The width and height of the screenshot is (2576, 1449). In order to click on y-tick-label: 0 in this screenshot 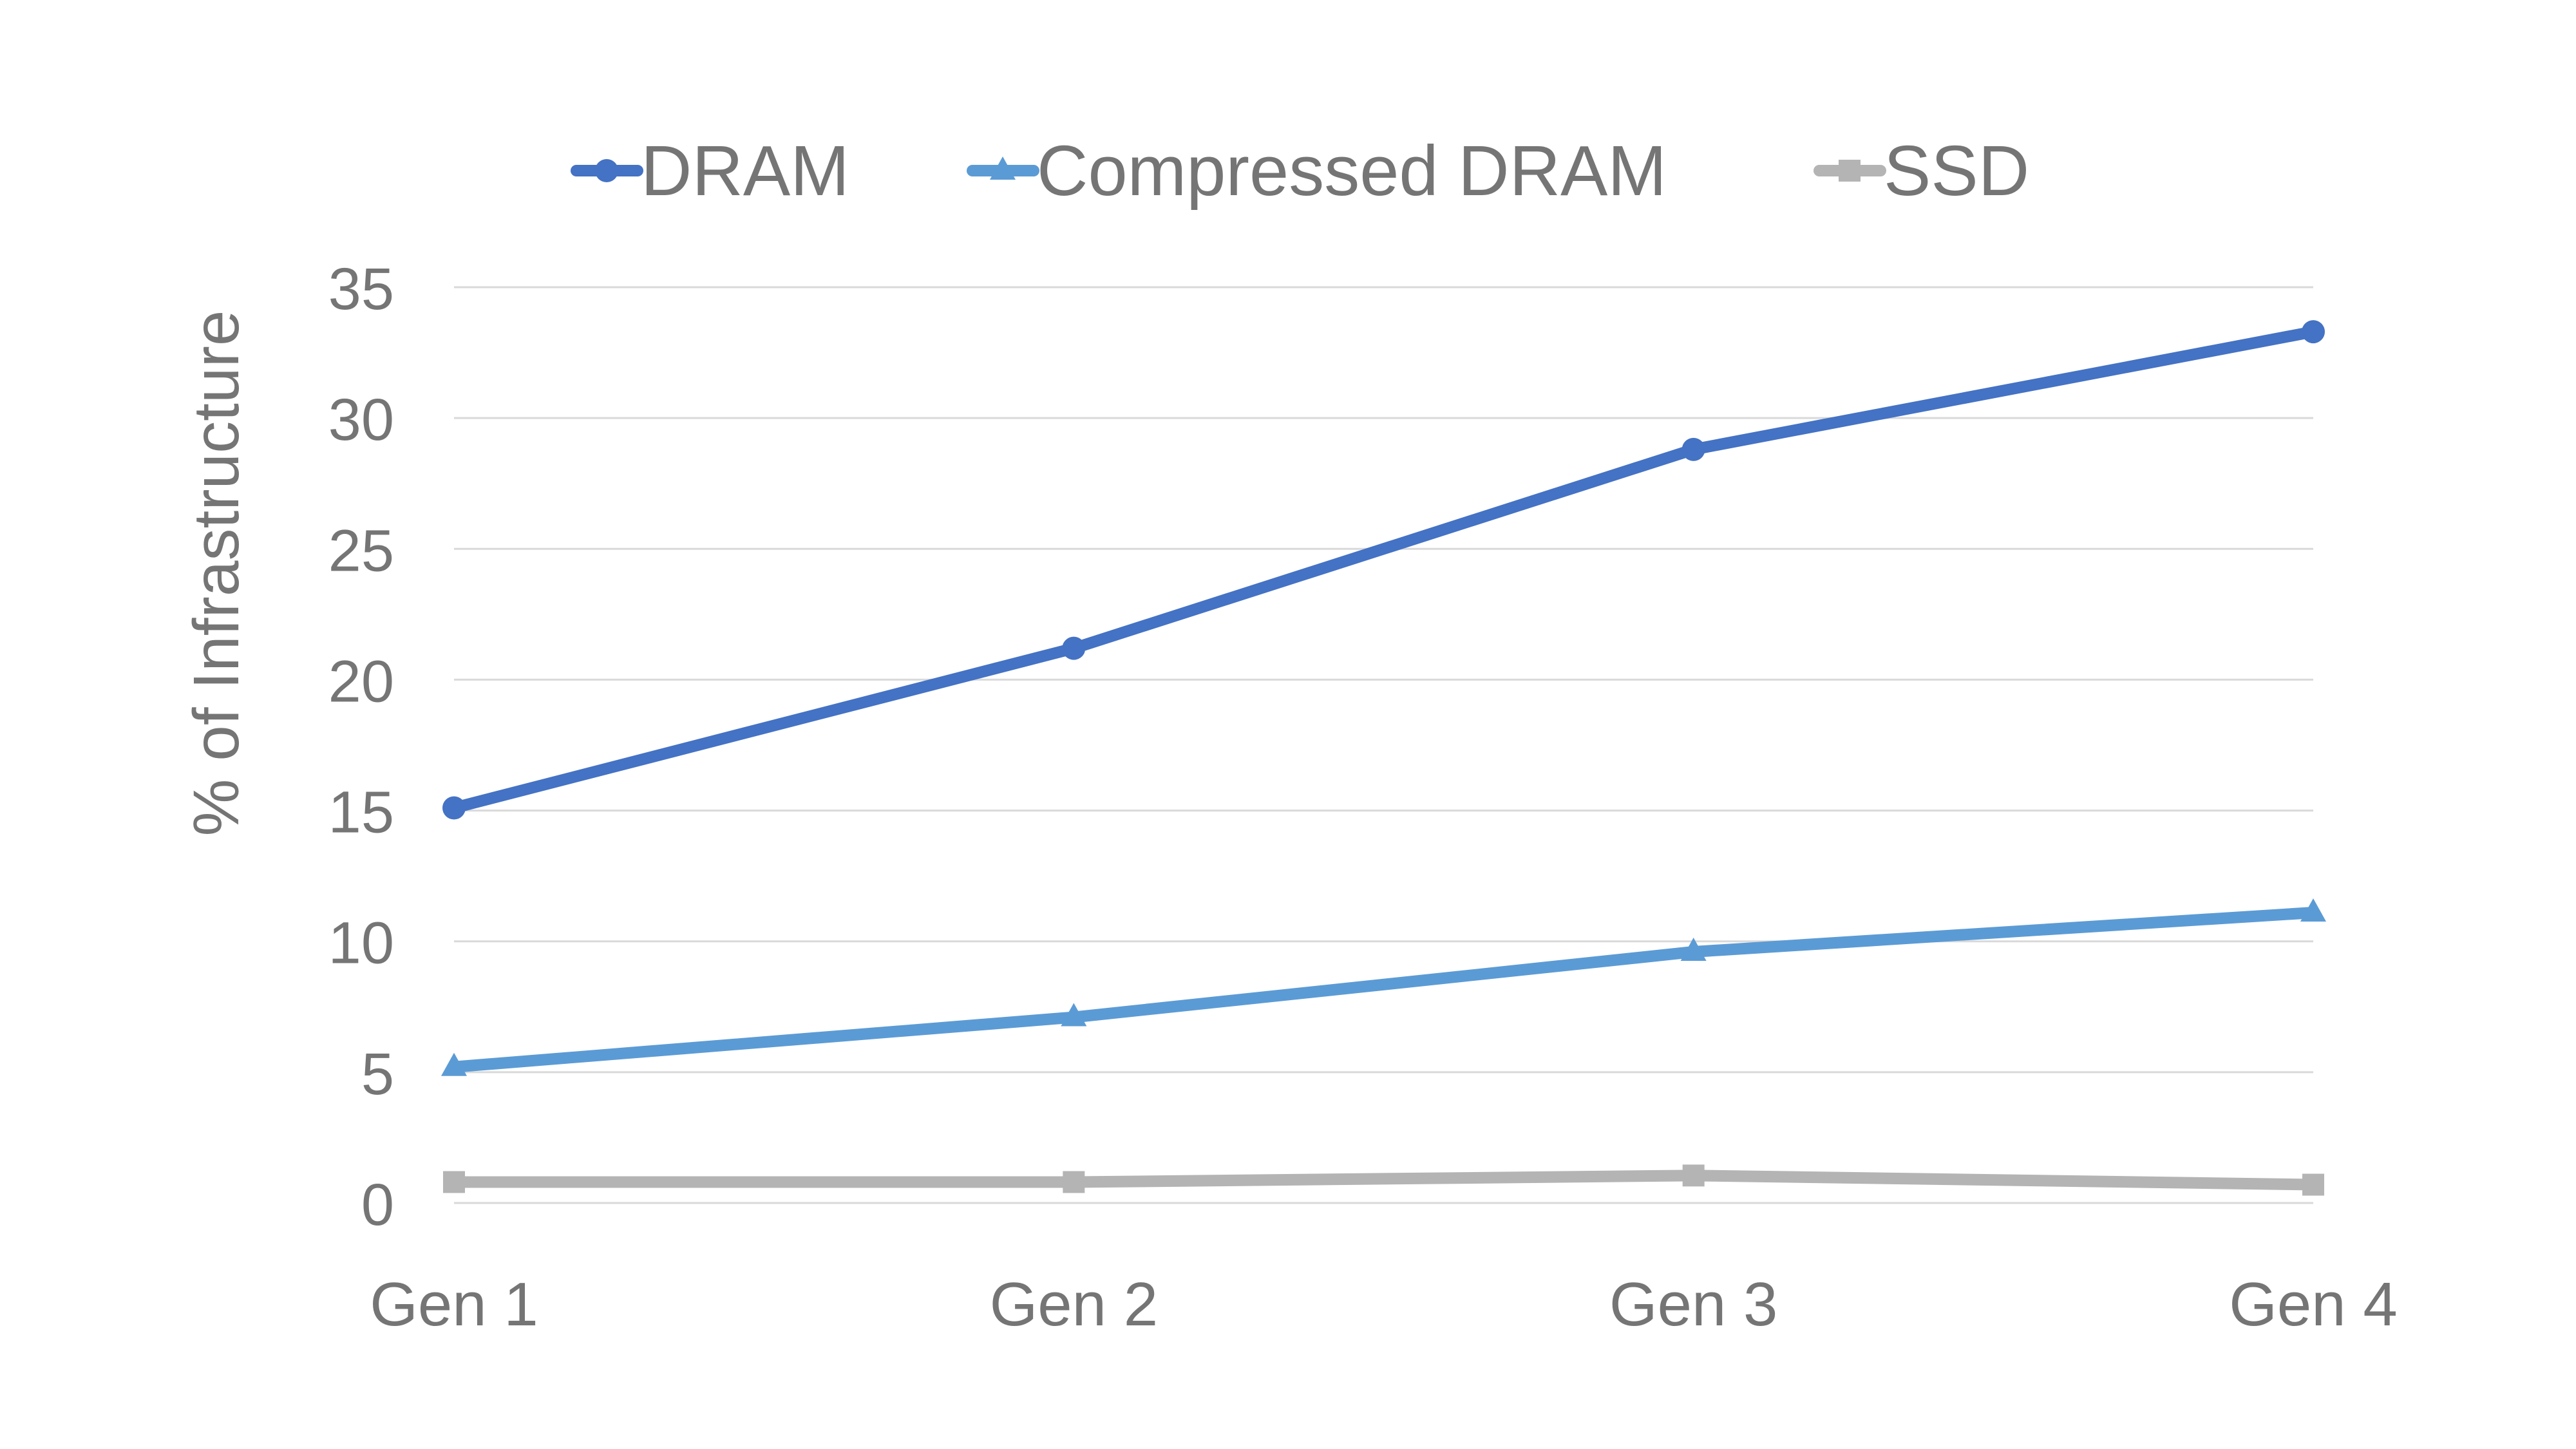, I will do `click(378, 1205)`.